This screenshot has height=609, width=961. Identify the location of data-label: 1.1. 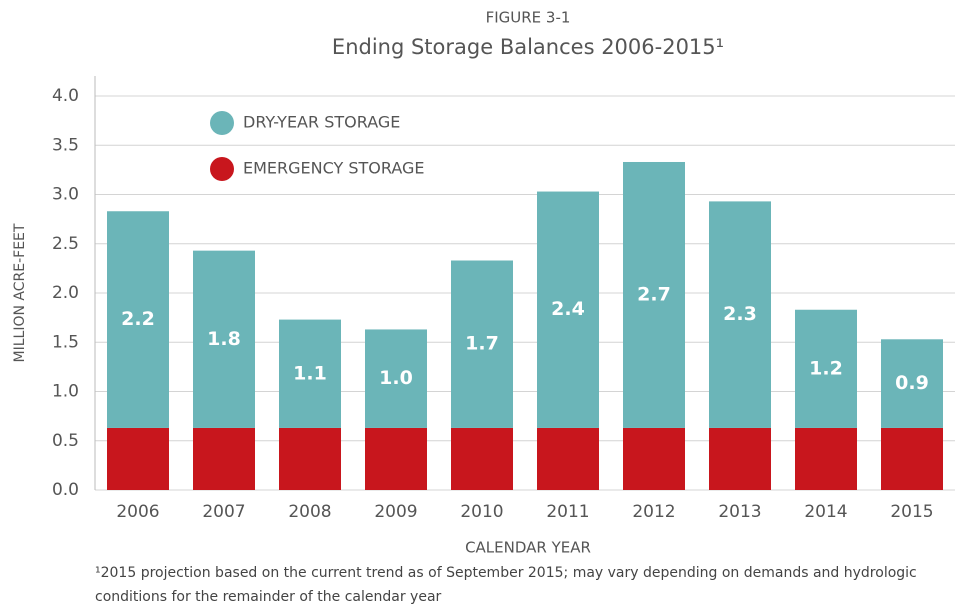
(310, 373).